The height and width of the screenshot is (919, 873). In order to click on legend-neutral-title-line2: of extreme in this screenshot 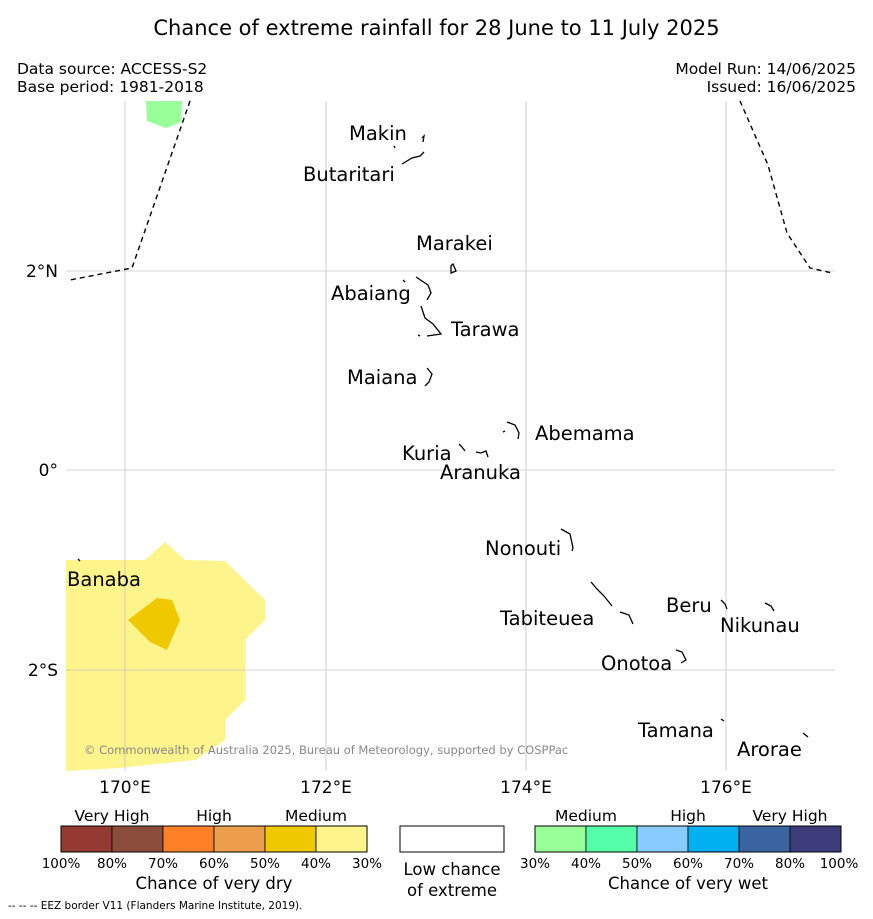, I will do `click(452, 890)`.